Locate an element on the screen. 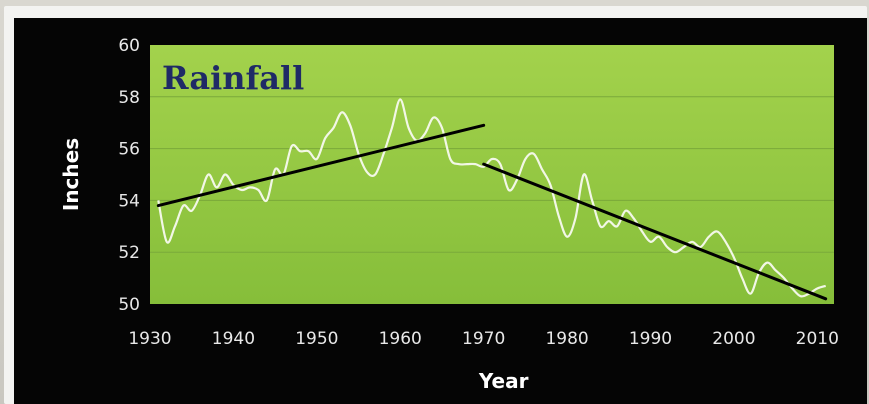  x-axis-title: Year is located at coordinates (503, 381).